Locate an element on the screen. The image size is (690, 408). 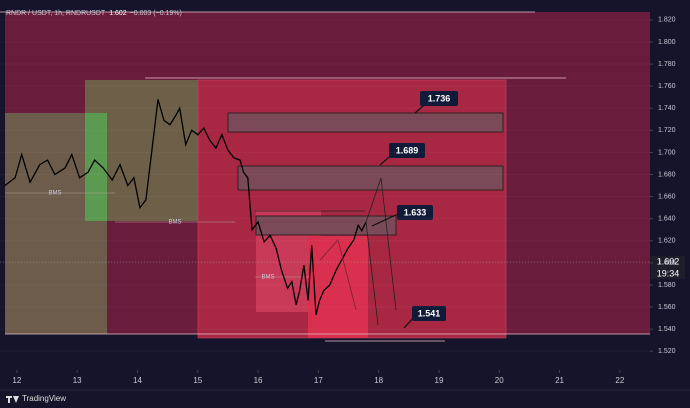
y-tick-label: 1.580 is located at coordinates (667, 285).